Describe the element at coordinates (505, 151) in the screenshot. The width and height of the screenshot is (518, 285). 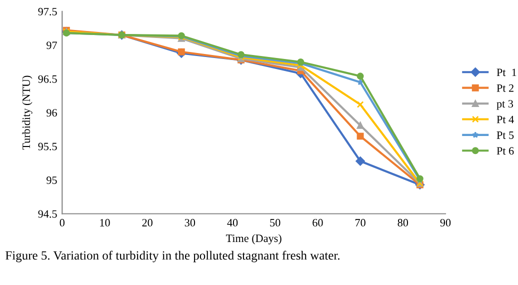
I see `legend-label: Pt 6` at that location.